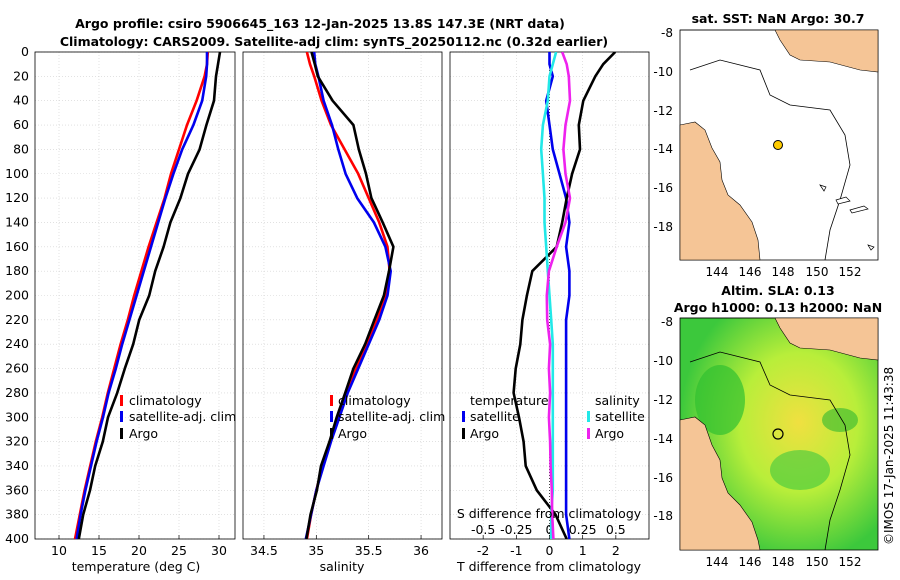 The image size is (900, 580). What do you see at coordinates (17, 197) in the screenshot?
I see `y-tick-label: 120` at bounding box center [17, 197].